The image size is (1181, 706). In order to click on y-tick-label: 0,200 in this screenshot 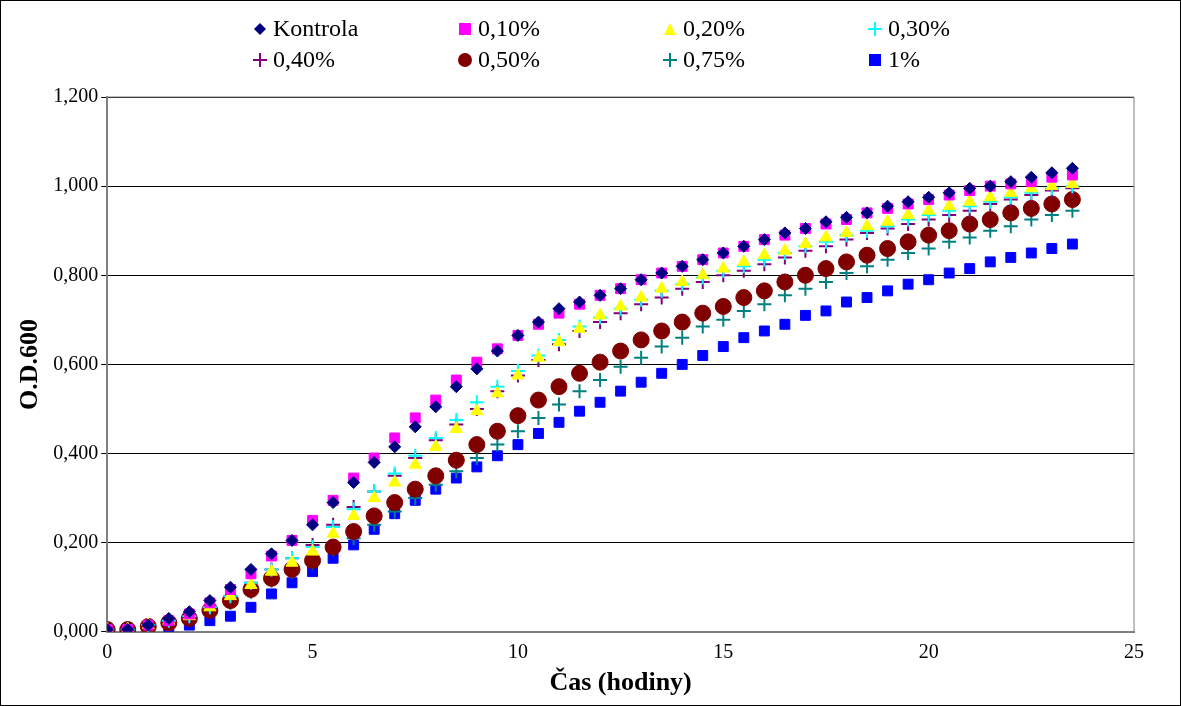, I will do `click(76, 540)`.